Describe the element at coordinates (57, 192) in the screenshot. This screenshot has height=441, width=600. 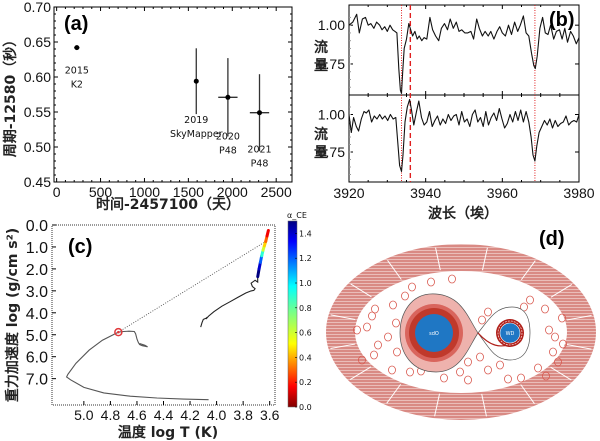
I see `x-tick-label: 0` at that location.